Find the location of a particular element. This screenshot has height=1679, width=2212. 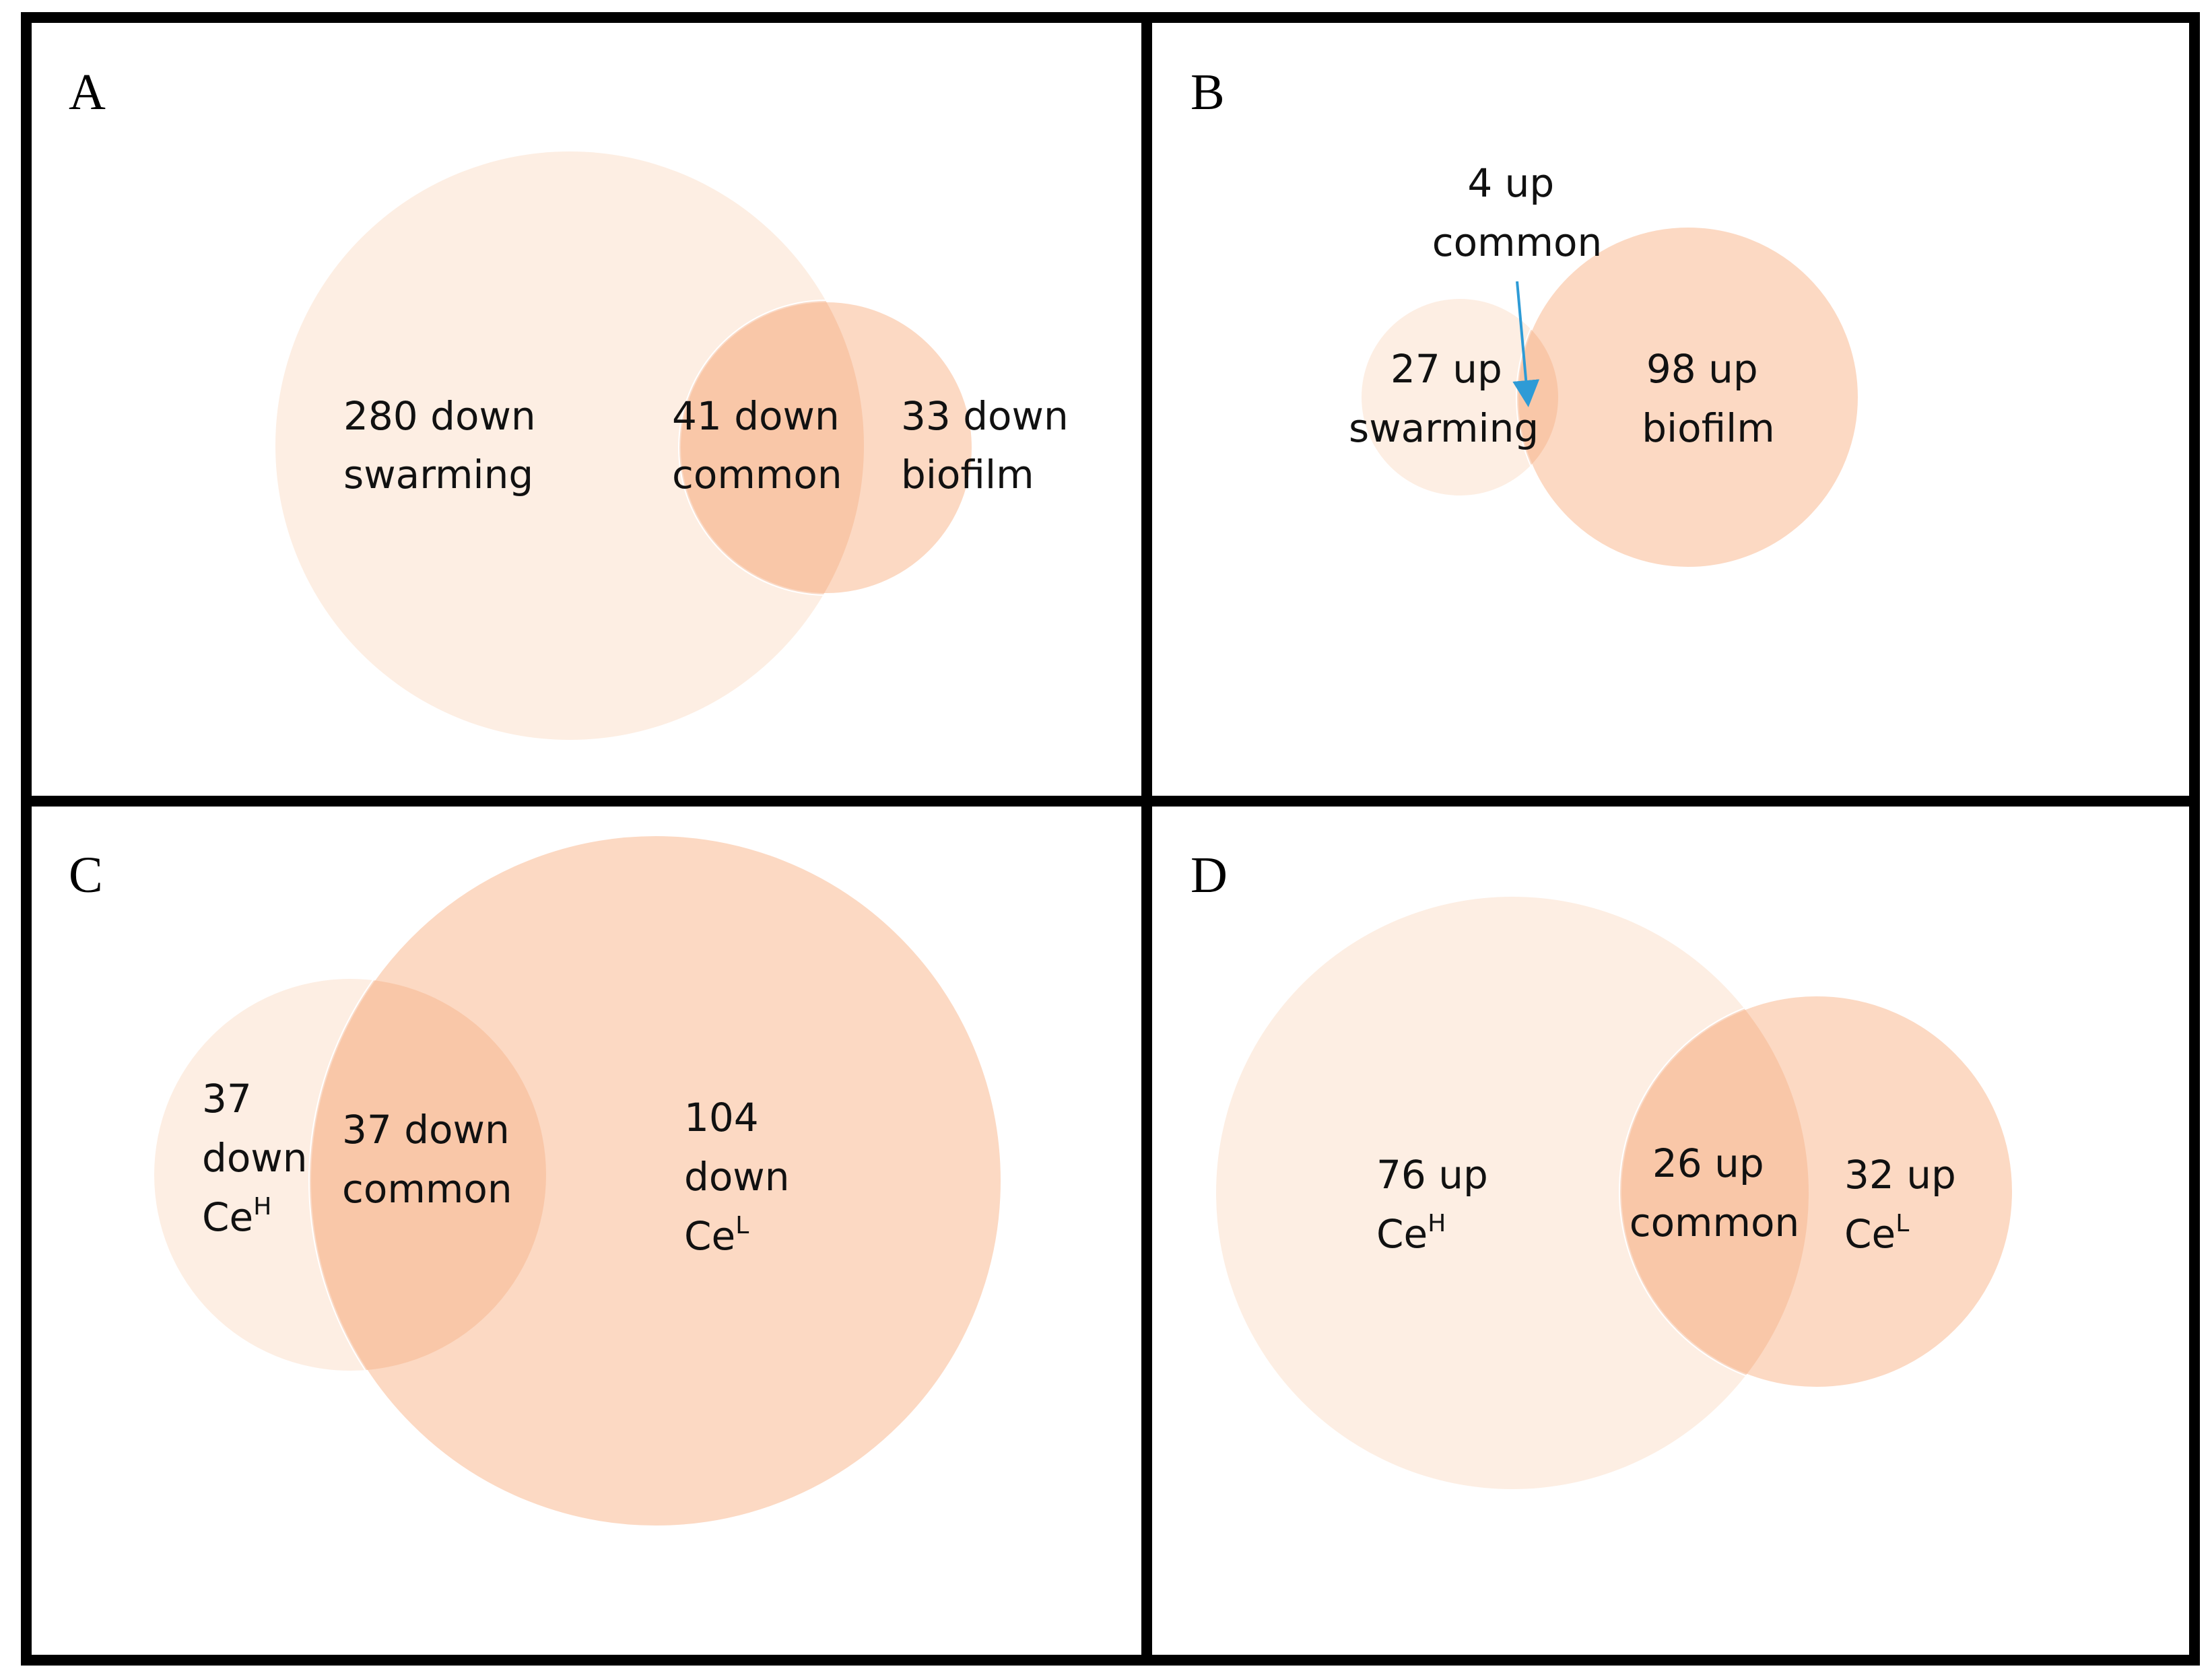

panel-d-cel-label: 32 up CeL is located at coordinates (1906, 1204).